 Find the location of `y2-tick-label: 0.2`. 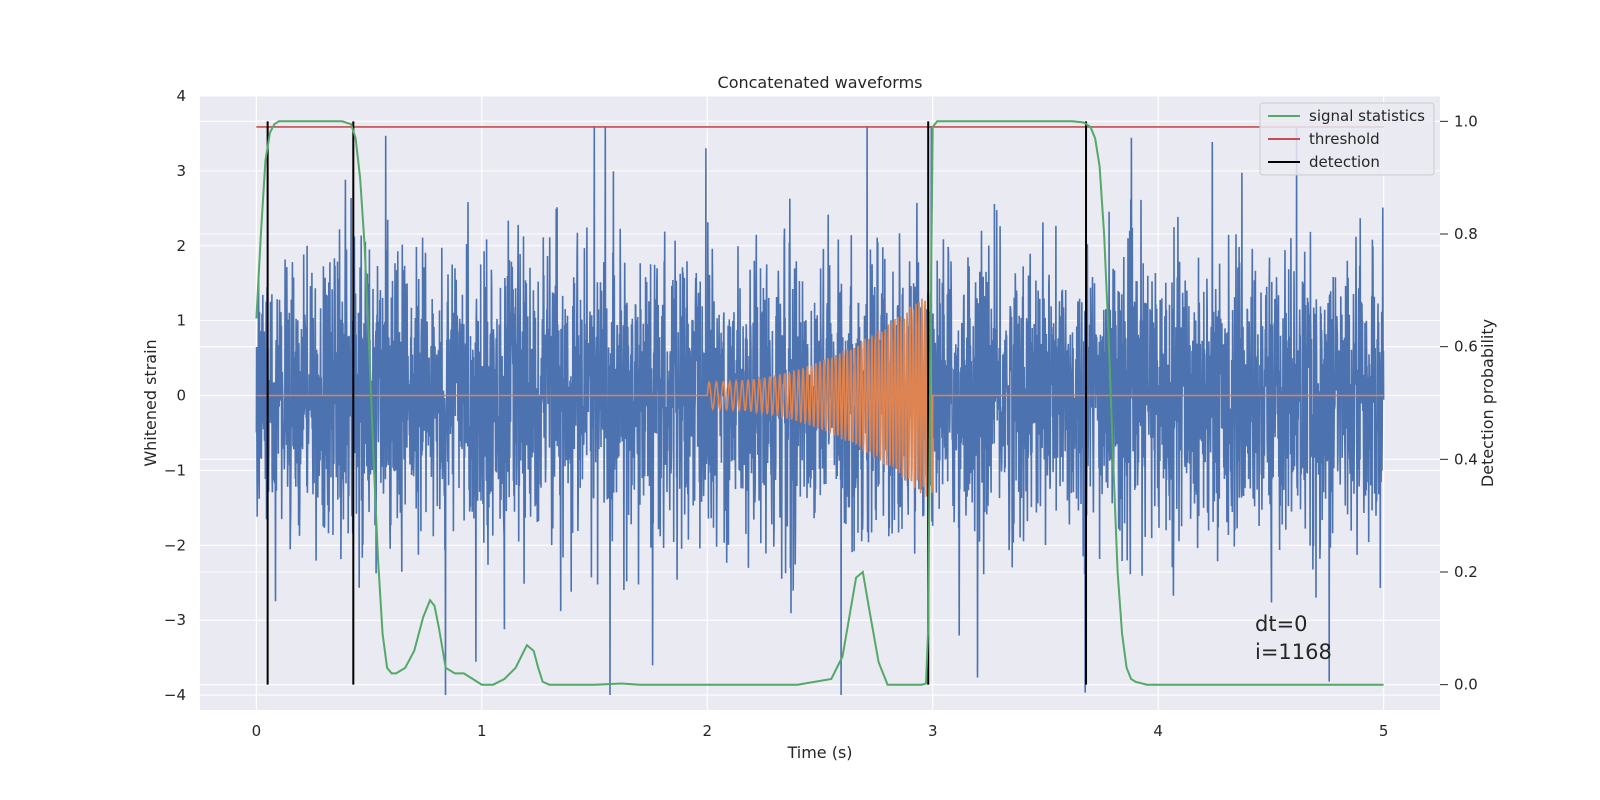

y2-tick-label: 0.2 is located at coordinates (1466, 572).